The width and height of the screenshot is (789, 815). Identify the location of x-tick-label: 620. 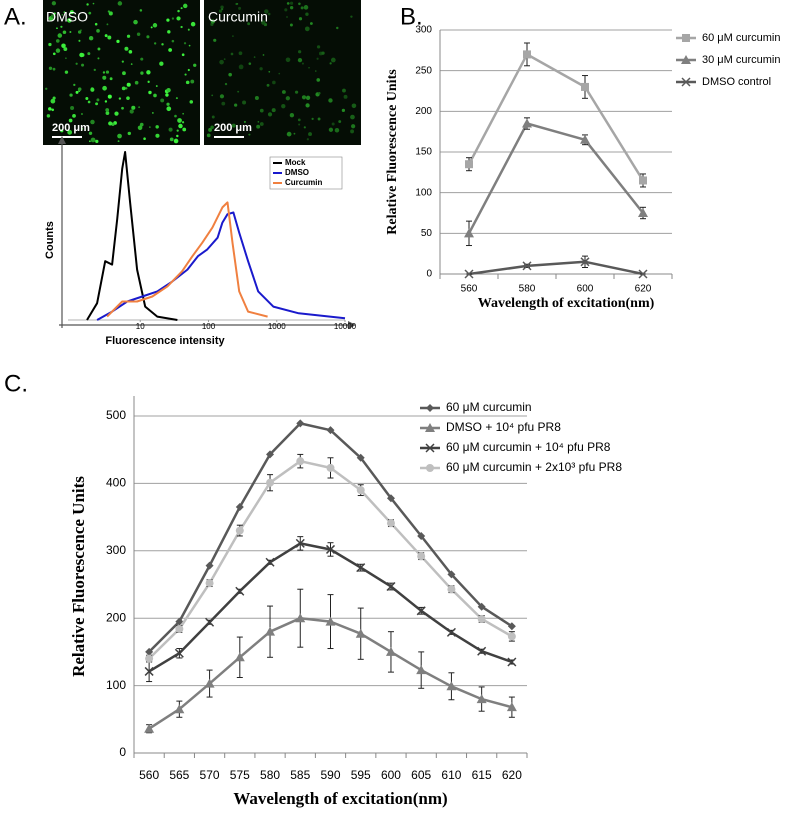
(643, 289).